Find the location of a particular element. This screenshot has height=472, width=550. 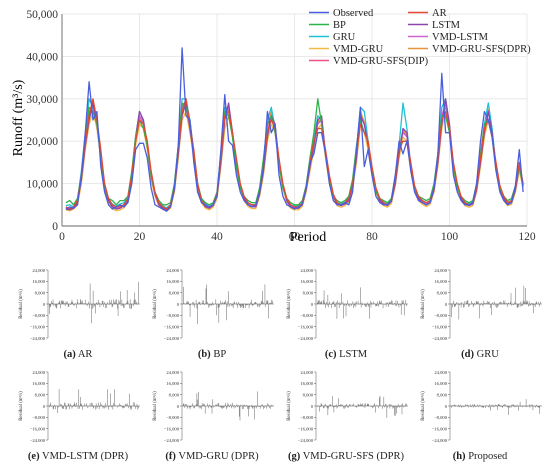

y-tick-label: −8,000 is located at coordinates (39, 316).